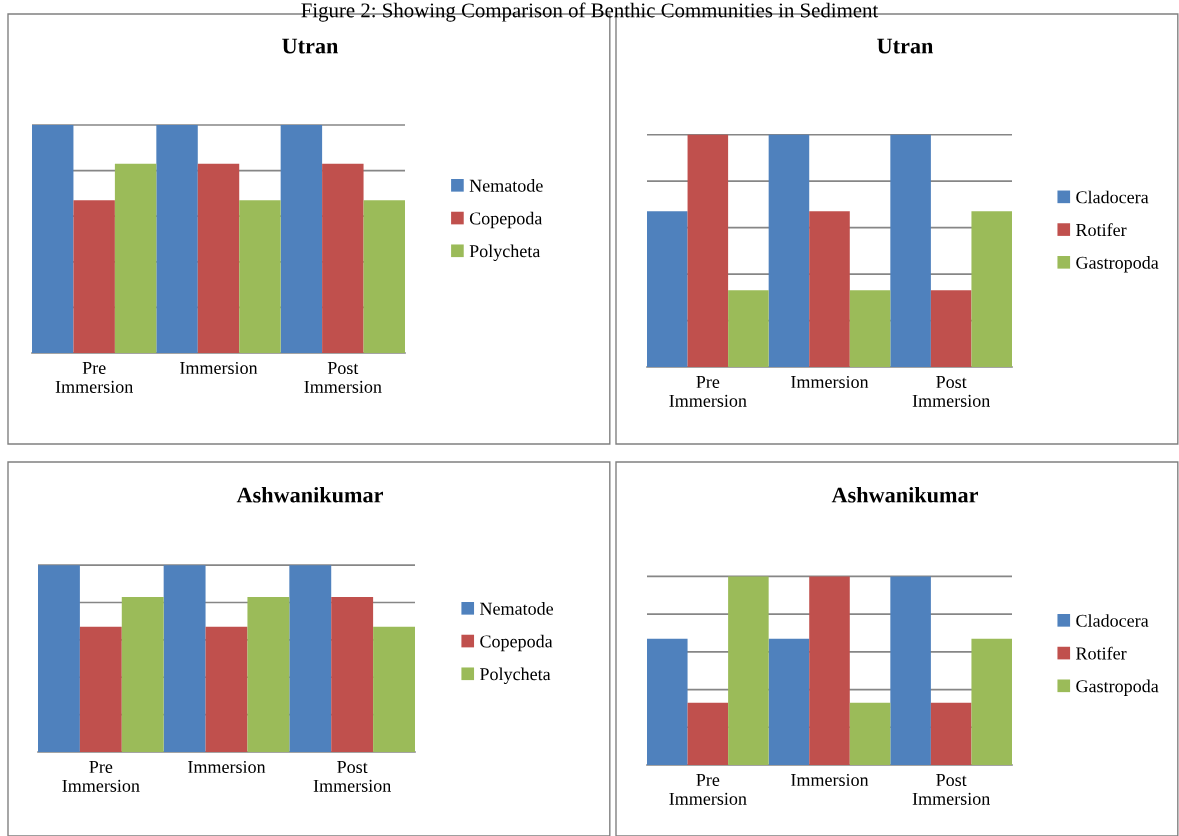 The height and width of the screenshot is (836, 1179). Describe the element at coordinates (590, 12) in the screenshot. I see `caption: Figure 2: Showing Comparison of Benthic Communities in Sediment` at that location.